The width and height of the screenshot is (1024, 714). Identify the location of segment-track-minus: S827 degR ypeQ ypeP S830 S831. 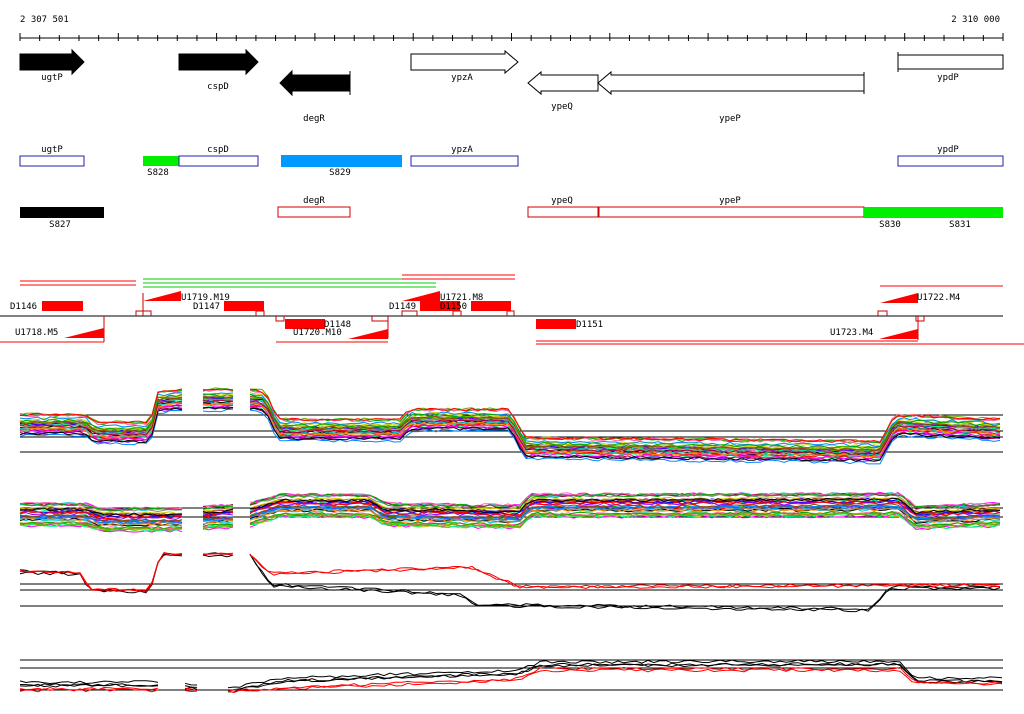
(511, 213).